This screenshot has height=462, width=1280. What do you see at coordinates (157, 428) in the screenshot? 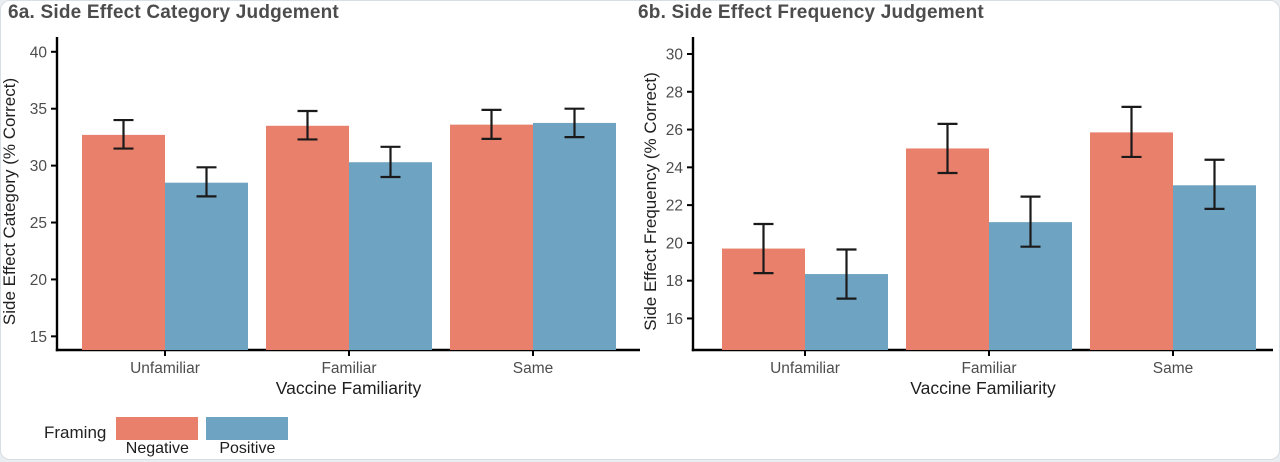
I see `legend-swatch-negative` at bounding box center [157, 428].